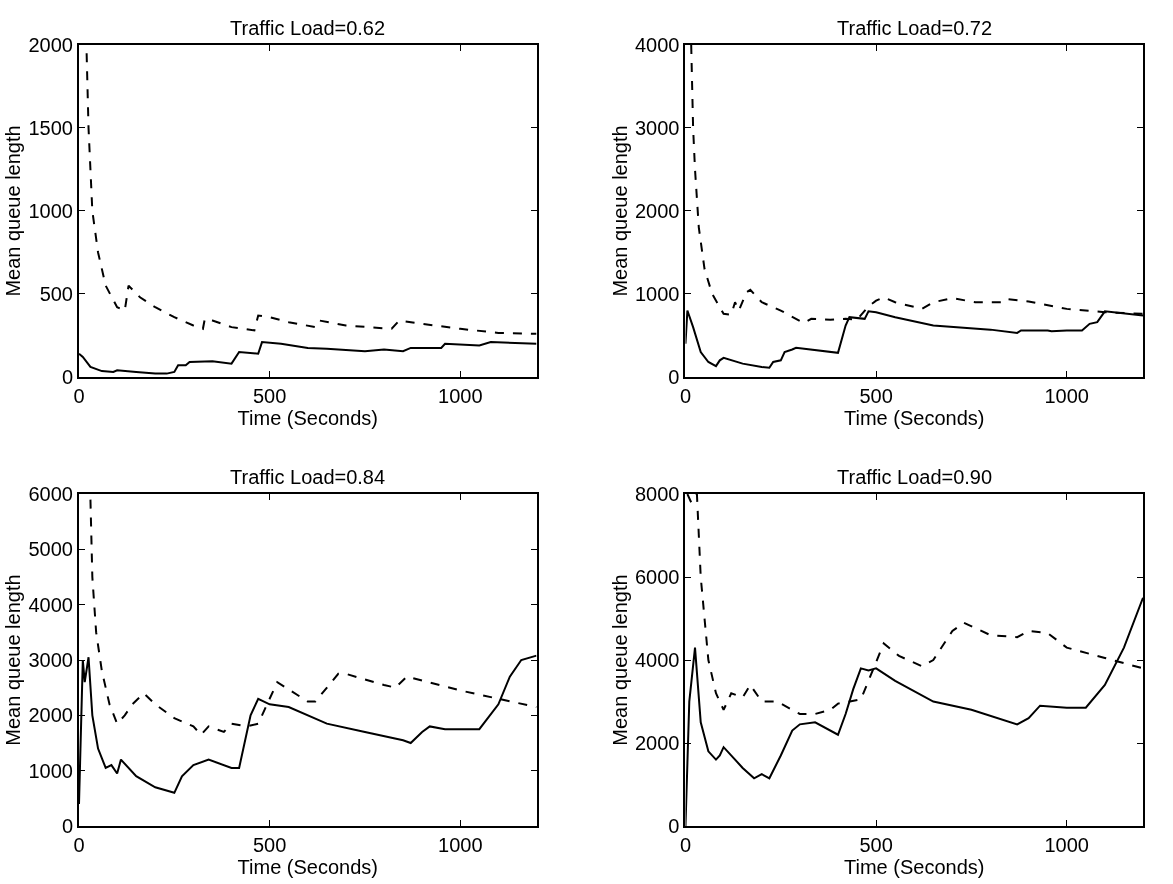 The image size is (1173, 884). I want to click on y-tick-label: 5000, so click(50, 549).